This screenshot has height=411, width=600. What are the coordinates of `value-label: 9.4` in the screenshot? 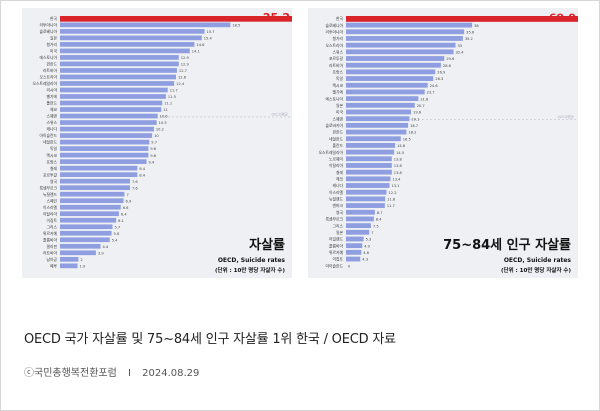 It's located at (152, 162).